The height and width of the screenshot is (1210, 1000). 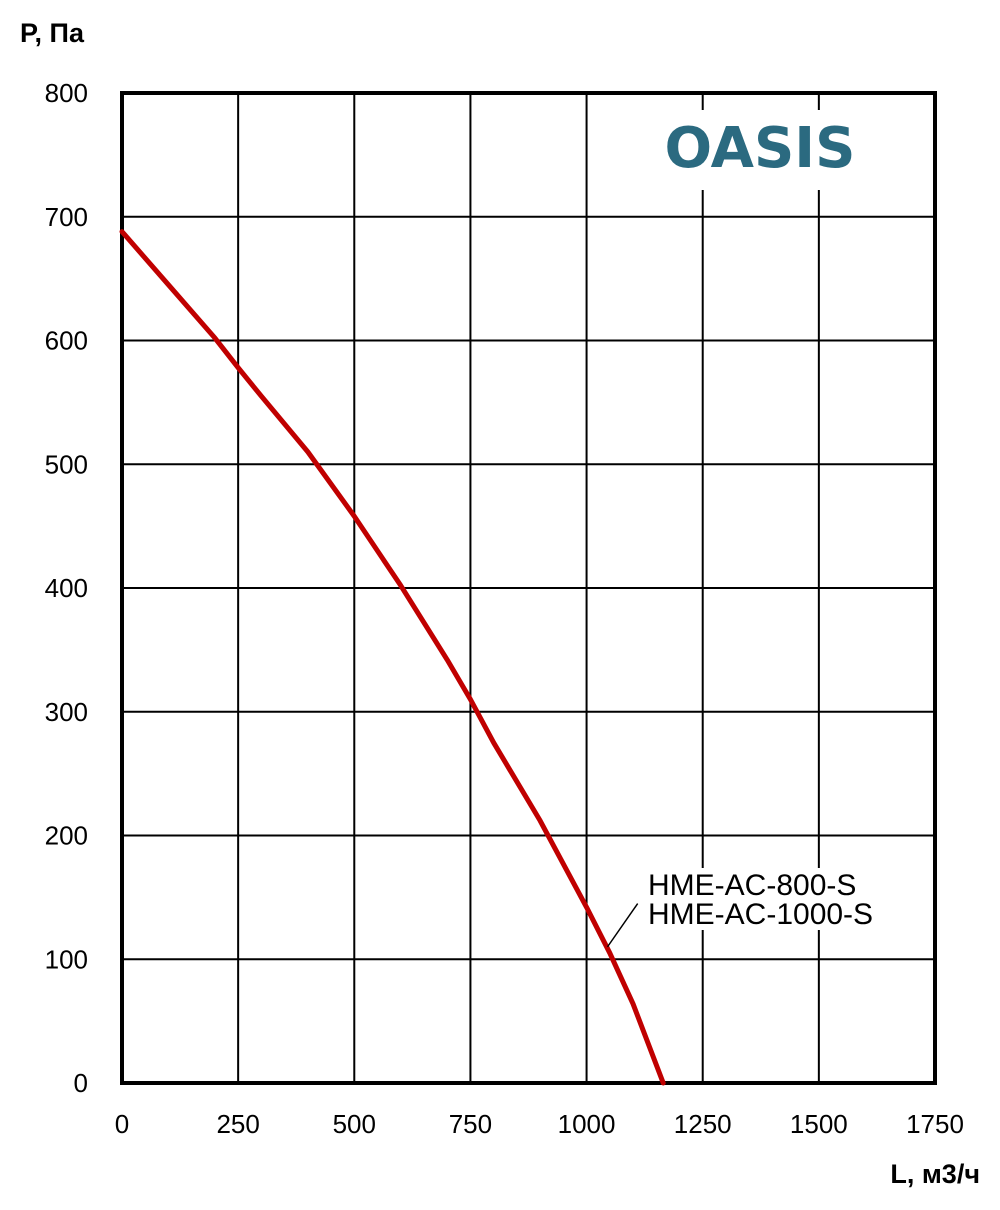 What do you see at coordinates (752, 885) in the screenshot?
I see `series-label-hme-ac-800-s: HME-AC-800-S` at bounding box center [752, 885].